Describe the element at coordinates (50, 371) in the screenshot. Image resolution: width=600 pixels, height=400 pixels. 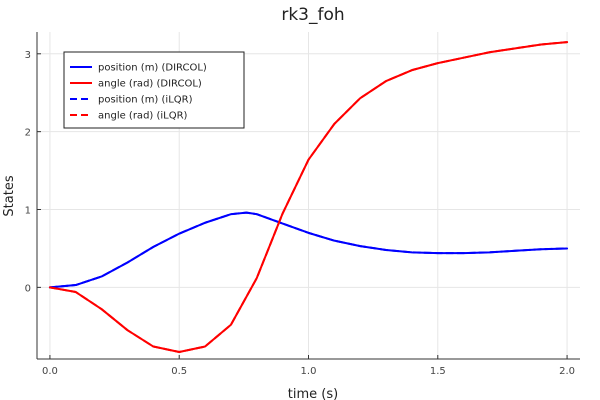
I see `x-tick-label: 0.0` at that location.